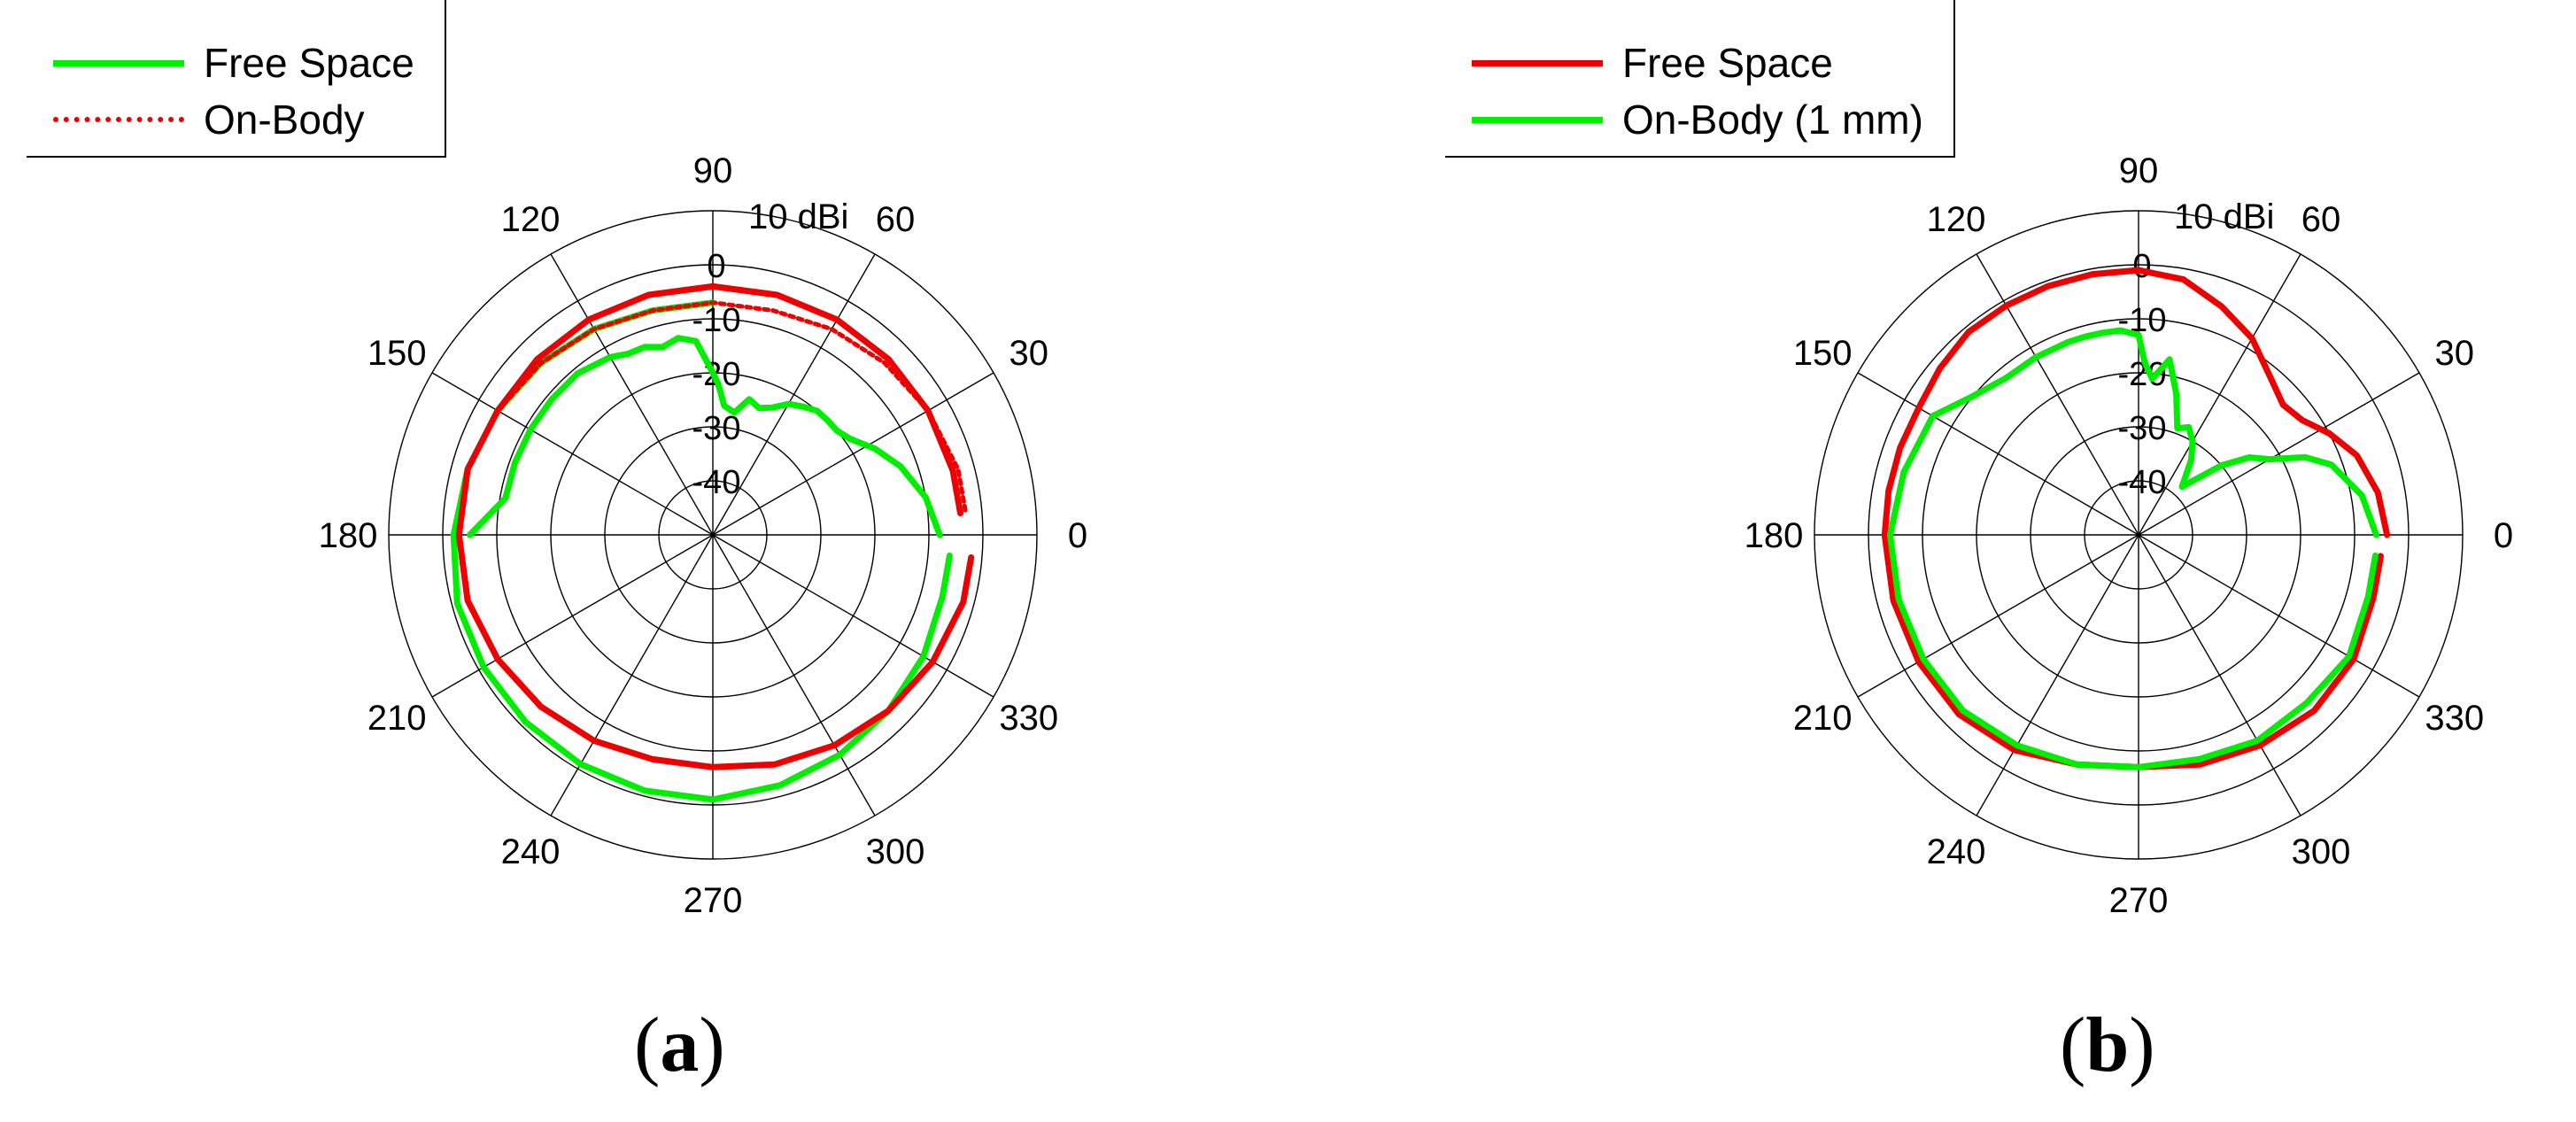  I want to click on legend-item: On-Body (1 mm), so click(1699, 118).